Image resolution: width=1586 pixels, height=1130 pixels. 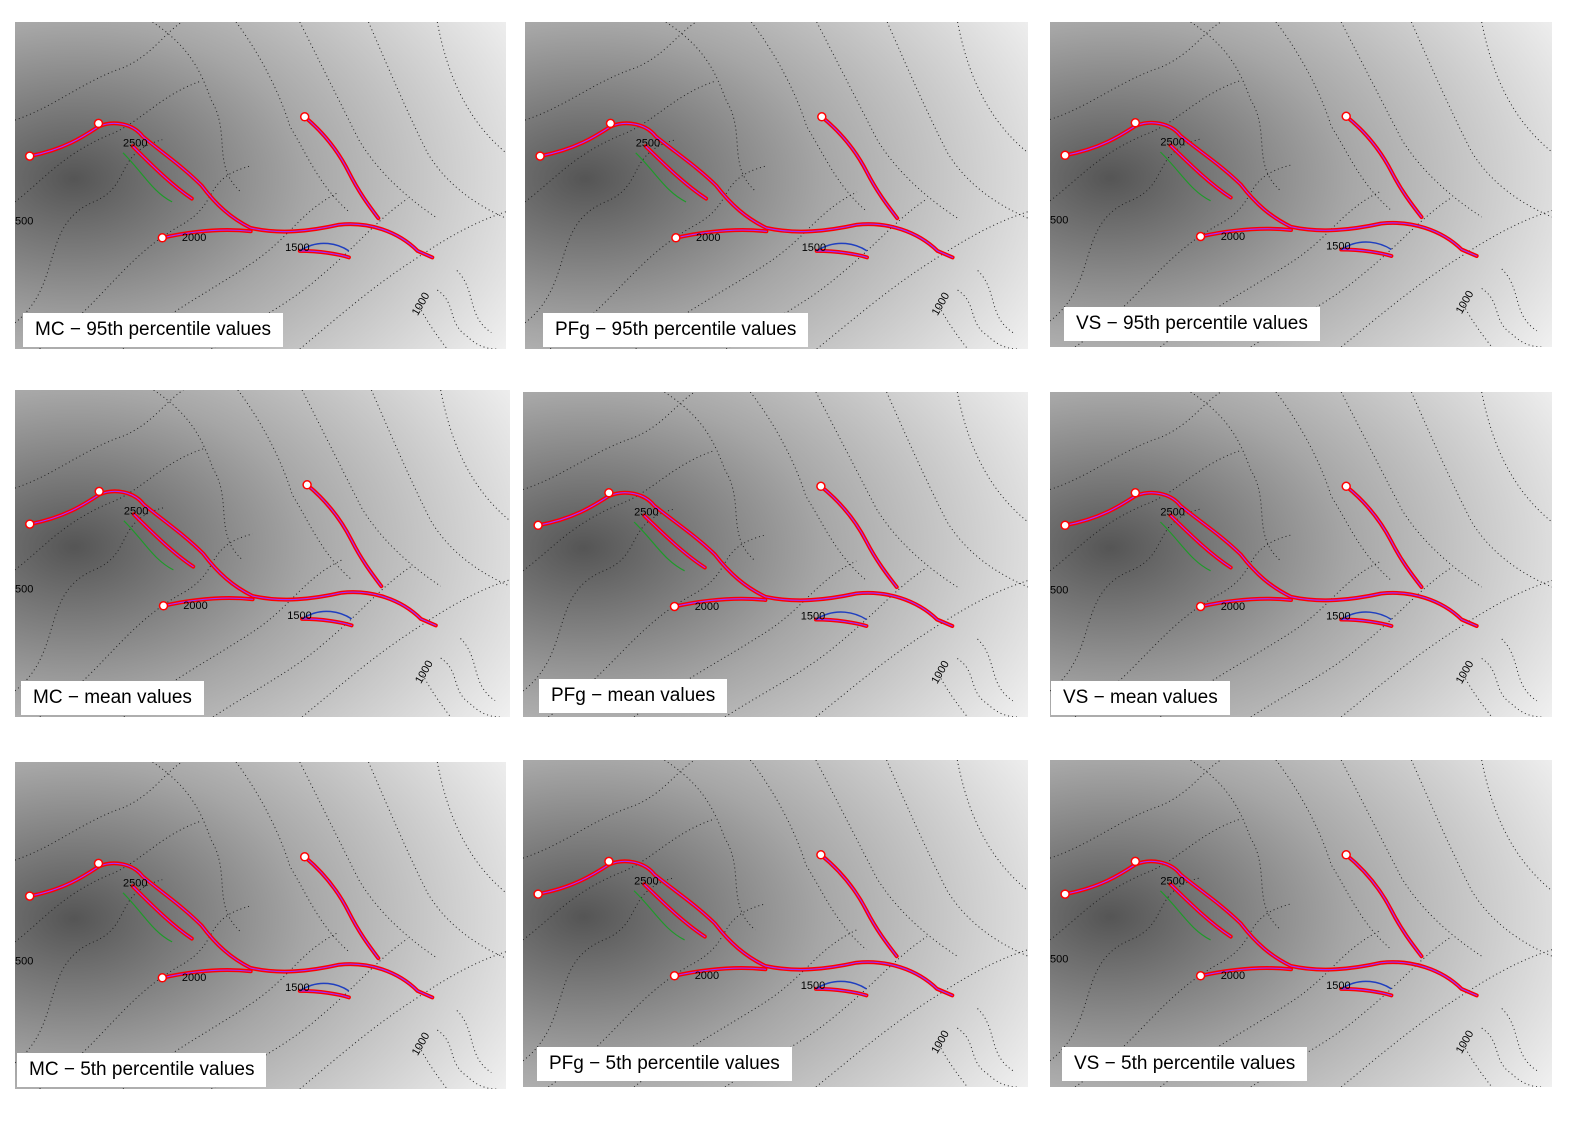 I want to click on panel-caption: MC − 95th percentile values, so click(x=153, y=330).